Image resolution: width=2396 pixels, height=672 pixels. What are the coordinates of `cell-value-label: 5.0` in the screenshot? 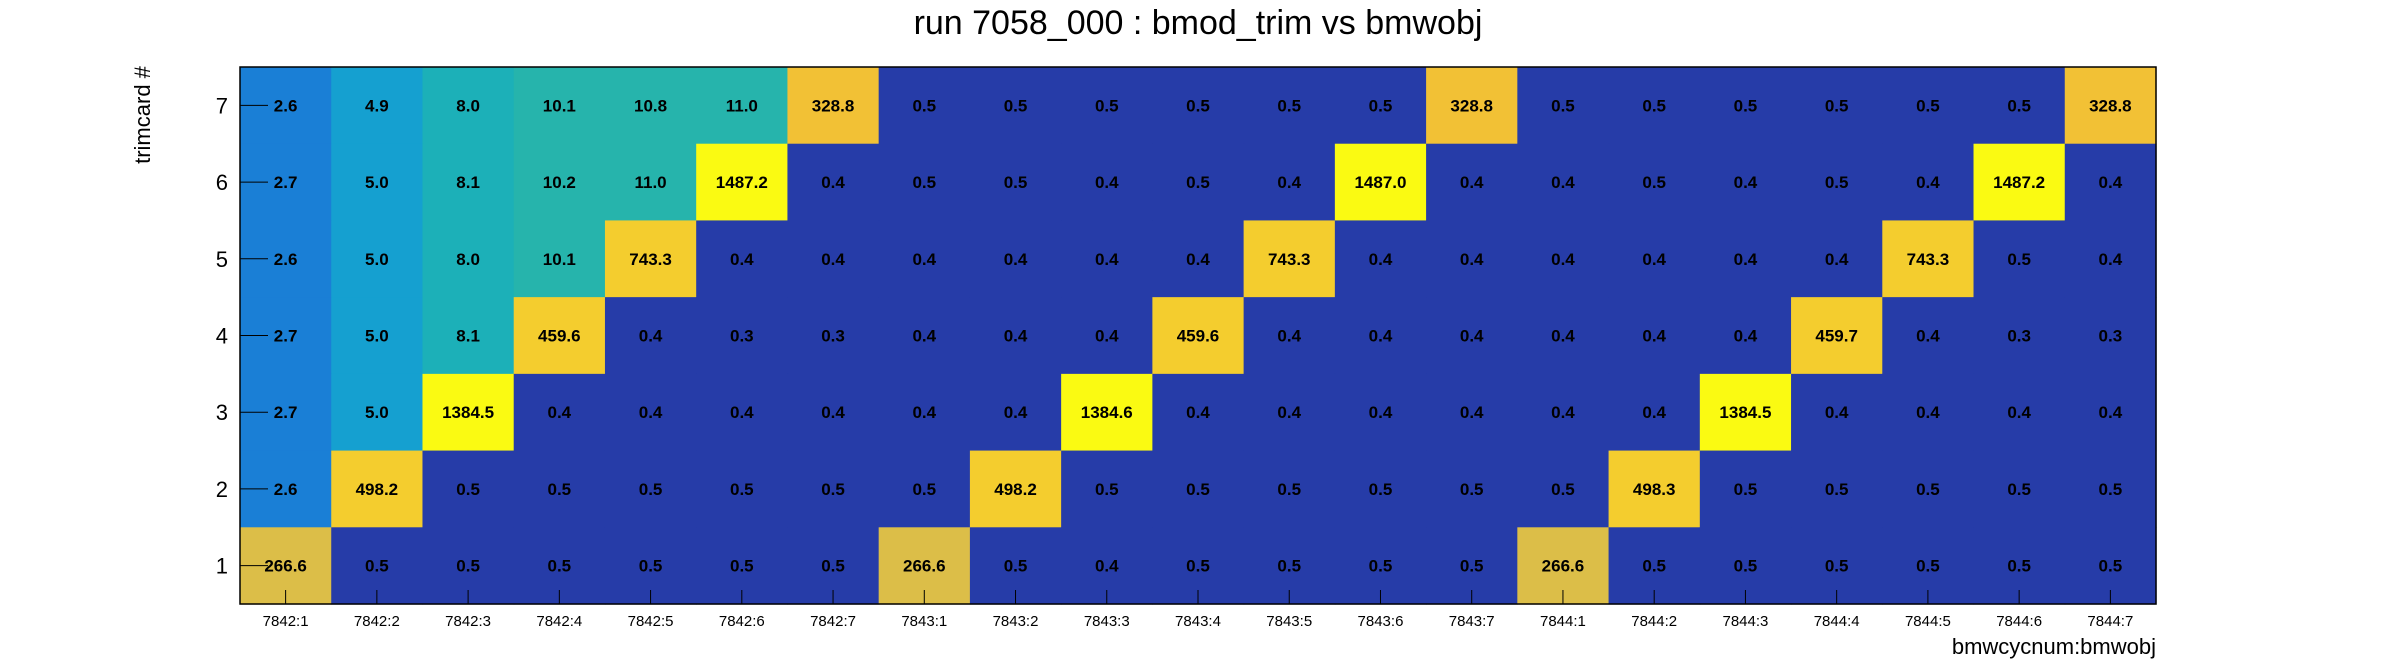 It's located at (377, 336).